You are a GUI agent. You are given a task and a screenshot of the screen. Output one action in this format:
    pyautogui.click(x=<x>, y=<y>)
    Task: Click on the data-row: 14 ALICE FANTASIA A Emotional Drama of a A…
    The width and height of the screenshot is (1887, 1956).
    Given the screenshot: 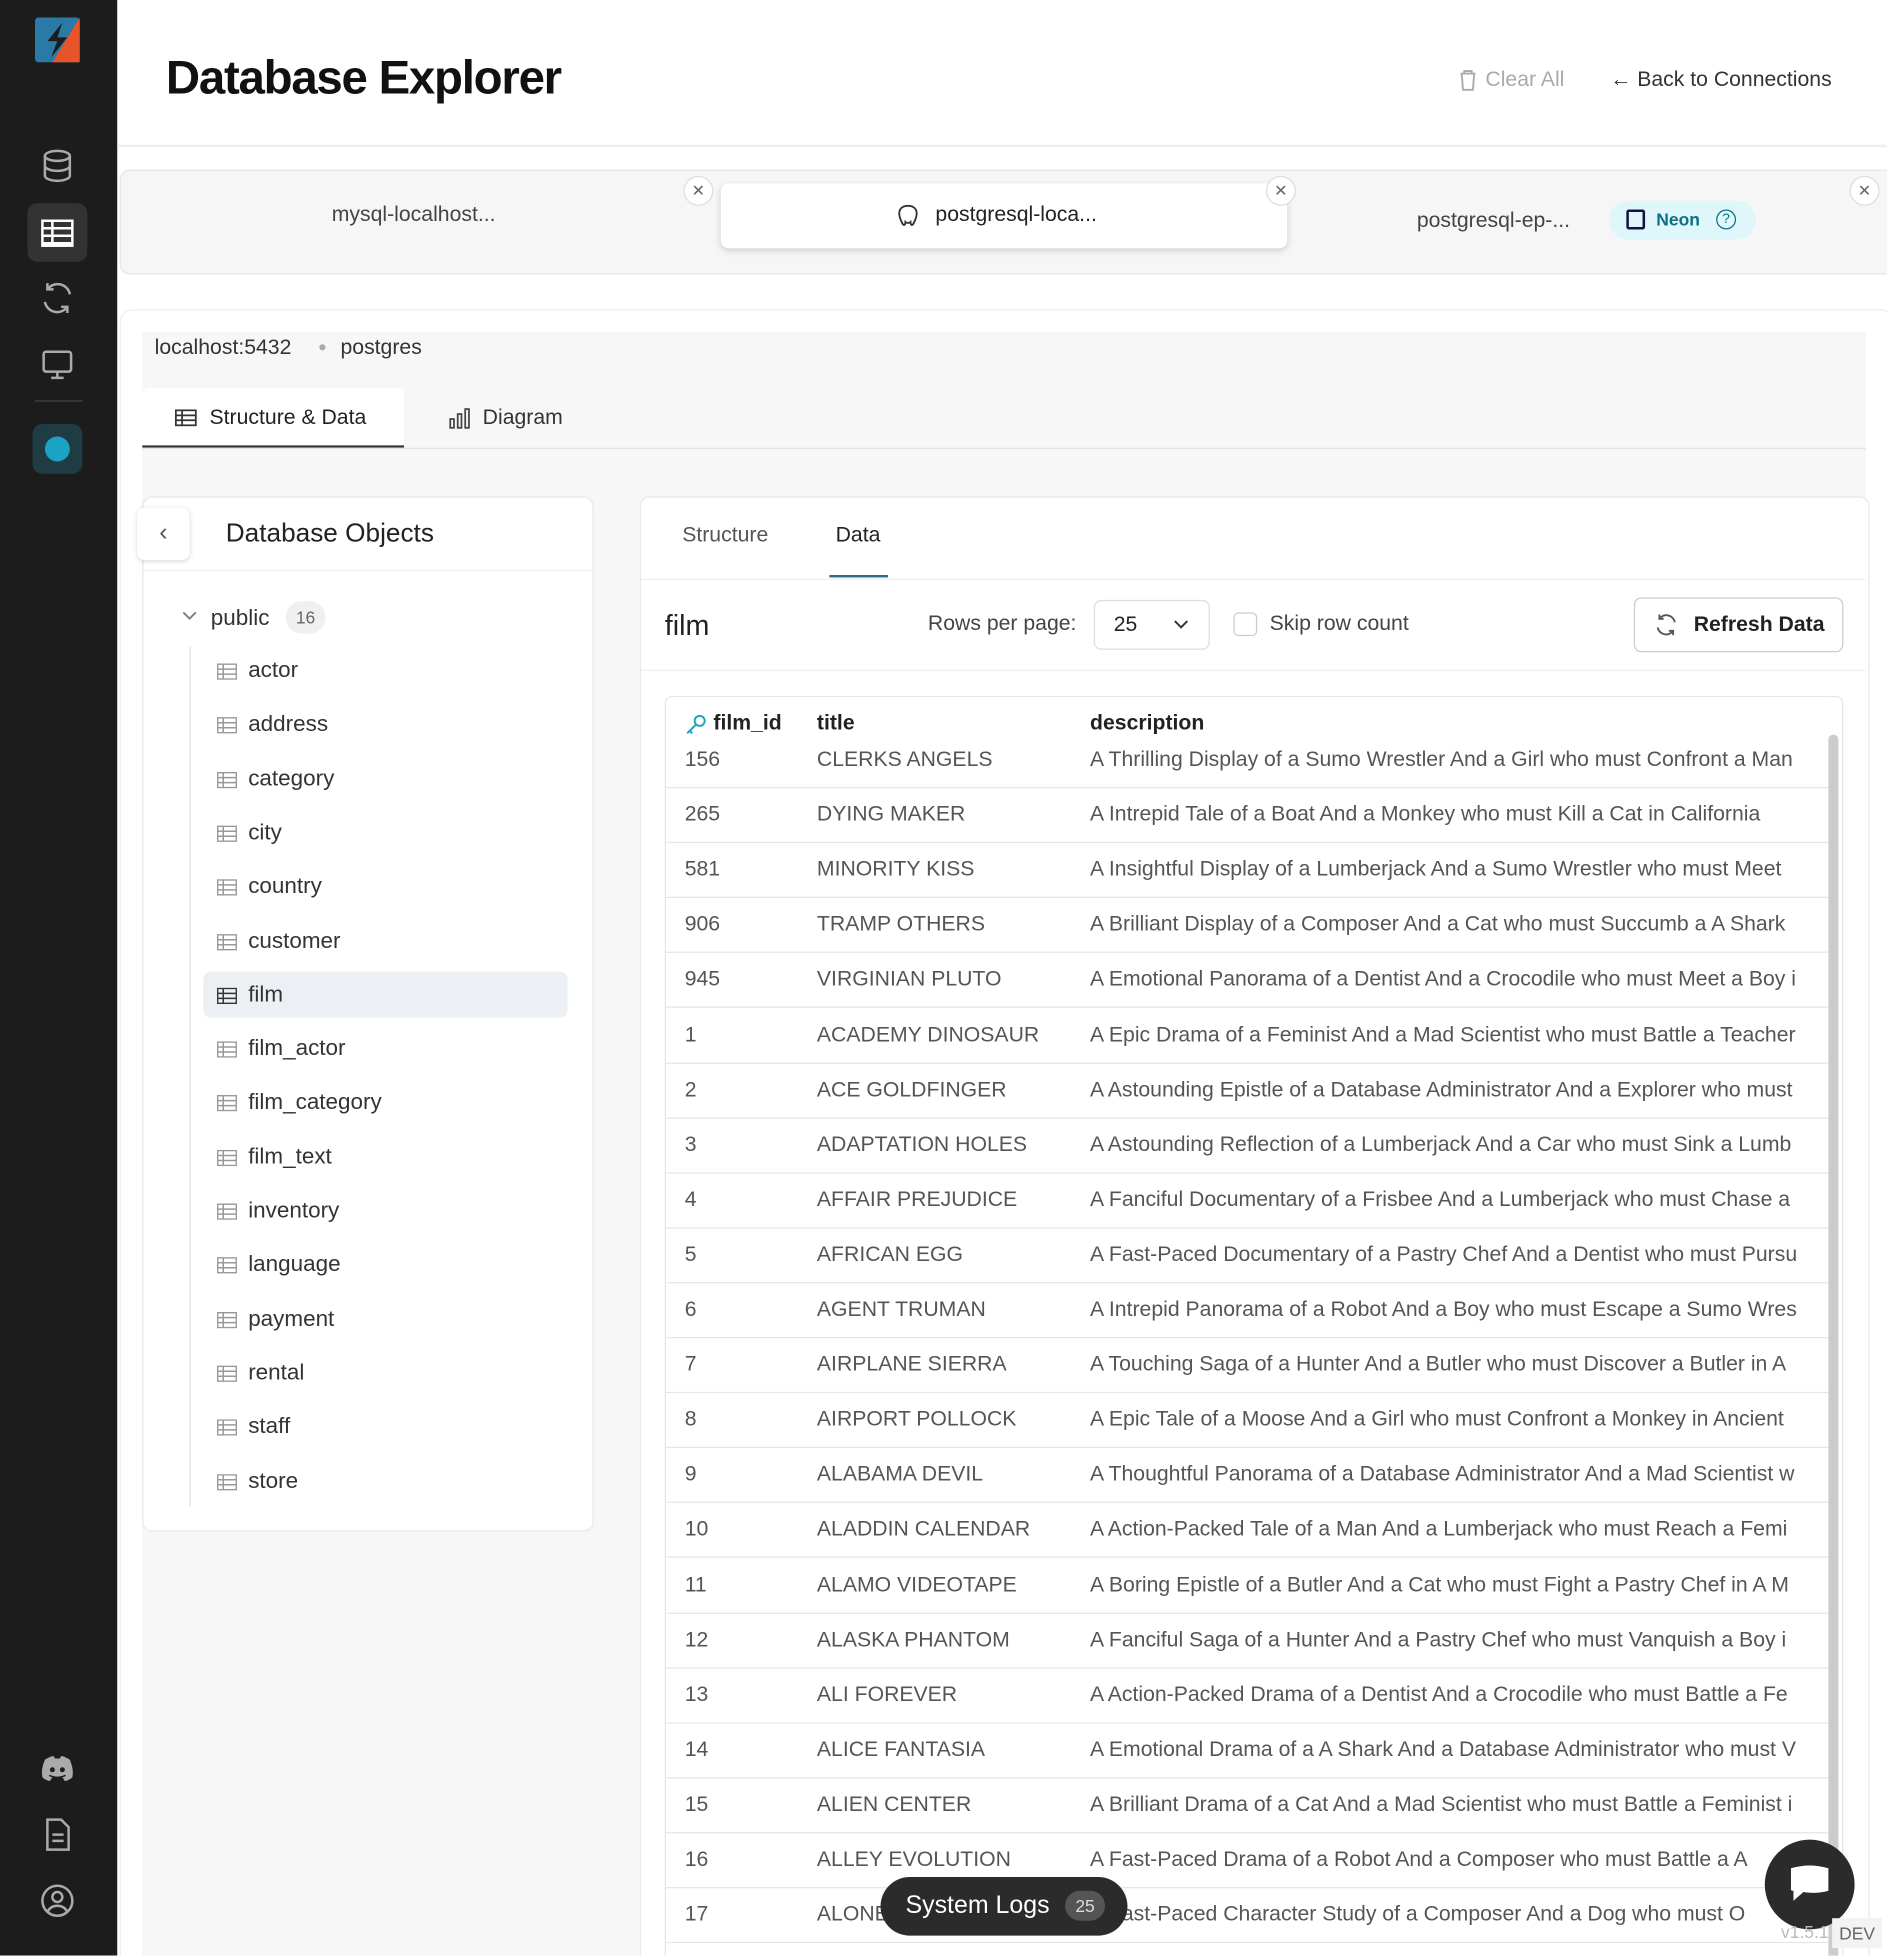 What is the action you would take?
    pyautogui.click(x=1247, y=1750)
    